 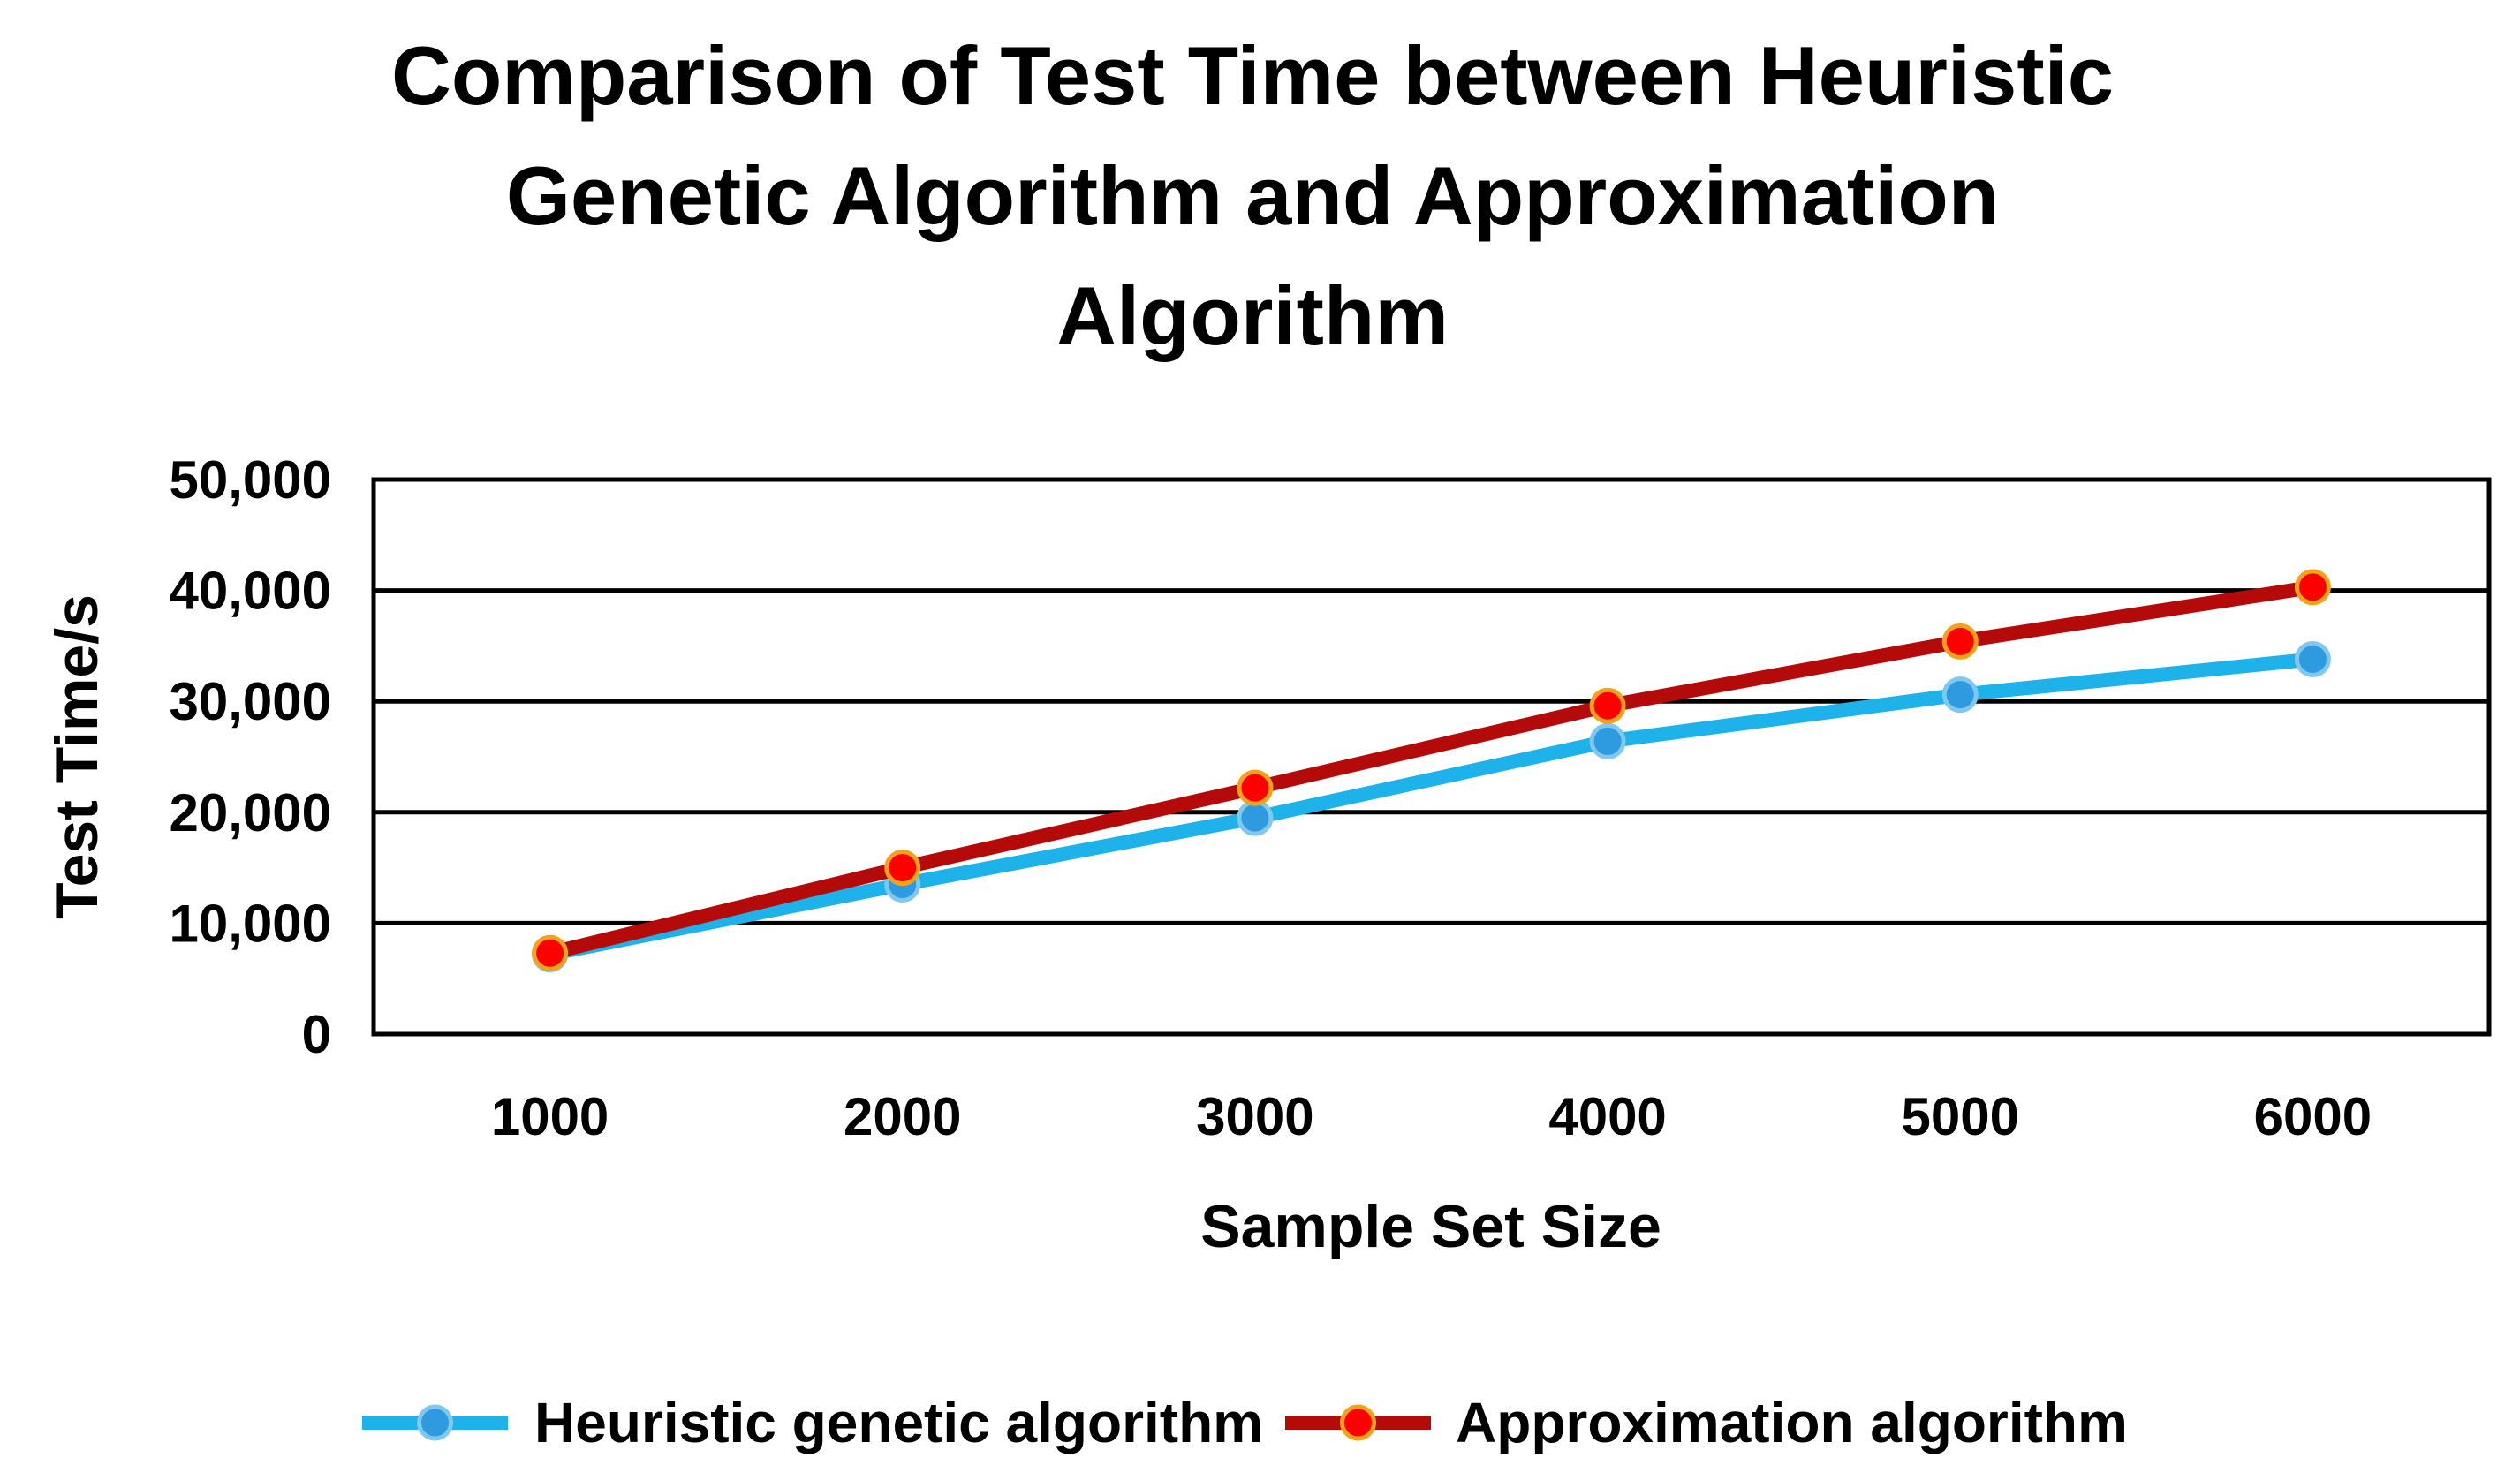 What do you see at coordinates (250, 757) in the screenshot?
I see `y-axis-tick-labels: 0 10,000 20,000 30,000 40,000 50,000` at bounding box center [250, 757].